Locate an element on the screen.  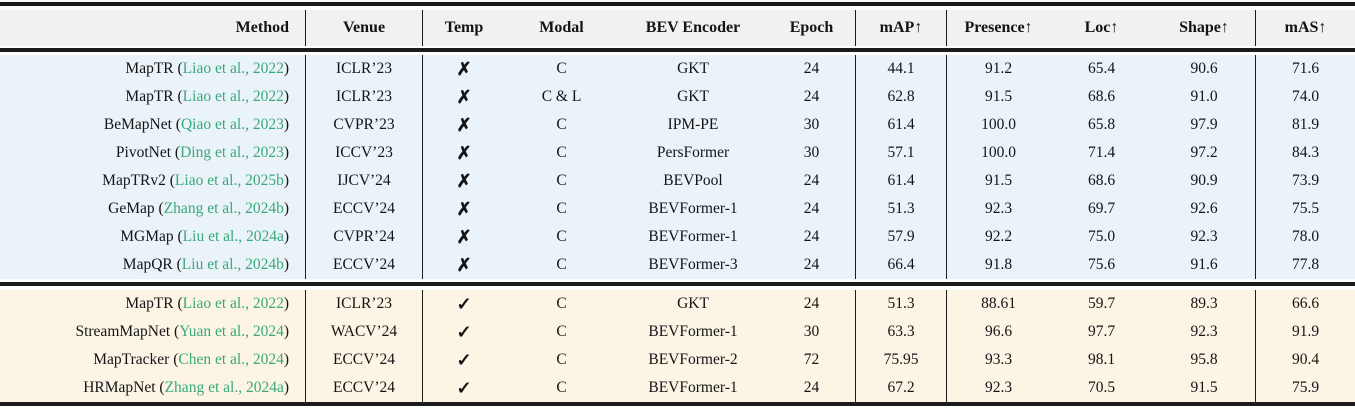
loc-cell: 98.1 is located at coordinates (1101, 360).